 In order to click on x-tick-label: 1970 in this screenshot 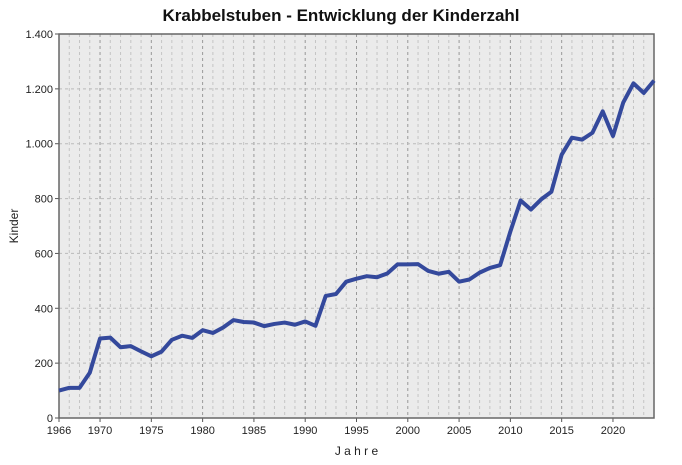, I will do `click(100, 431)`.